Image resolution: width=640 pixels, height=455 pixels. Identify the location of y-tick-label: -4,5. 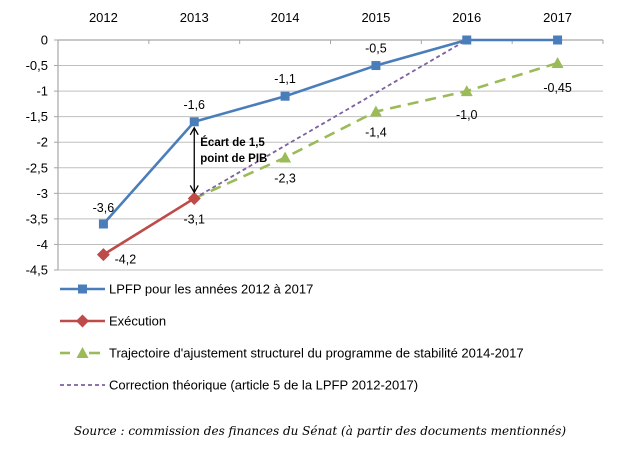
(37, 270).